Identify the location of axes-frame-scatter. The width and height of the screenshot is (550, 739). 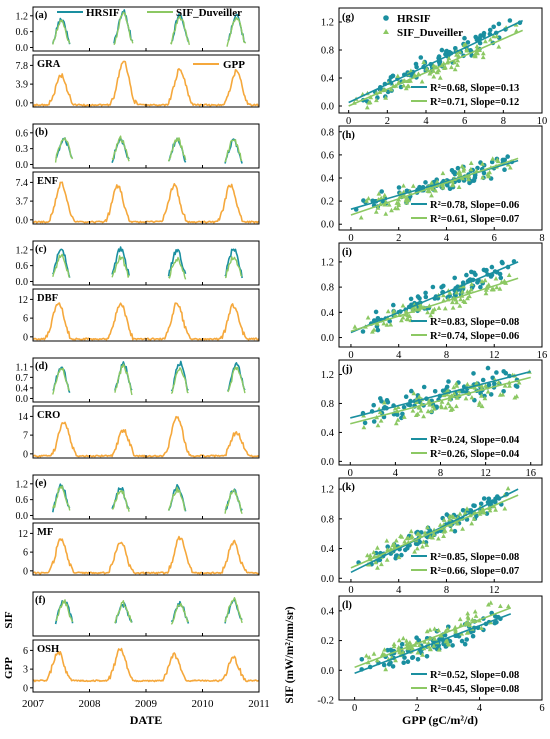
(440, 648).